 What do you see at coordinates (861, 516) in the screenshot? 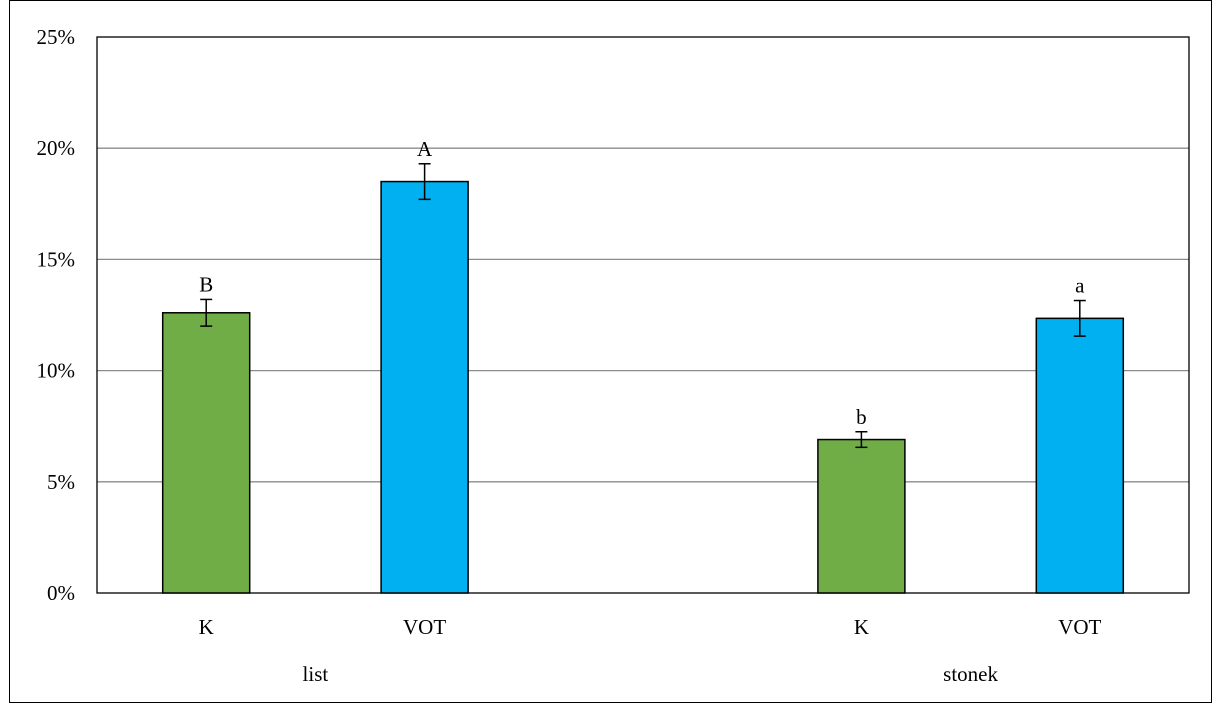
I see `bar-stonek-K` at bounding box center [861, 516].